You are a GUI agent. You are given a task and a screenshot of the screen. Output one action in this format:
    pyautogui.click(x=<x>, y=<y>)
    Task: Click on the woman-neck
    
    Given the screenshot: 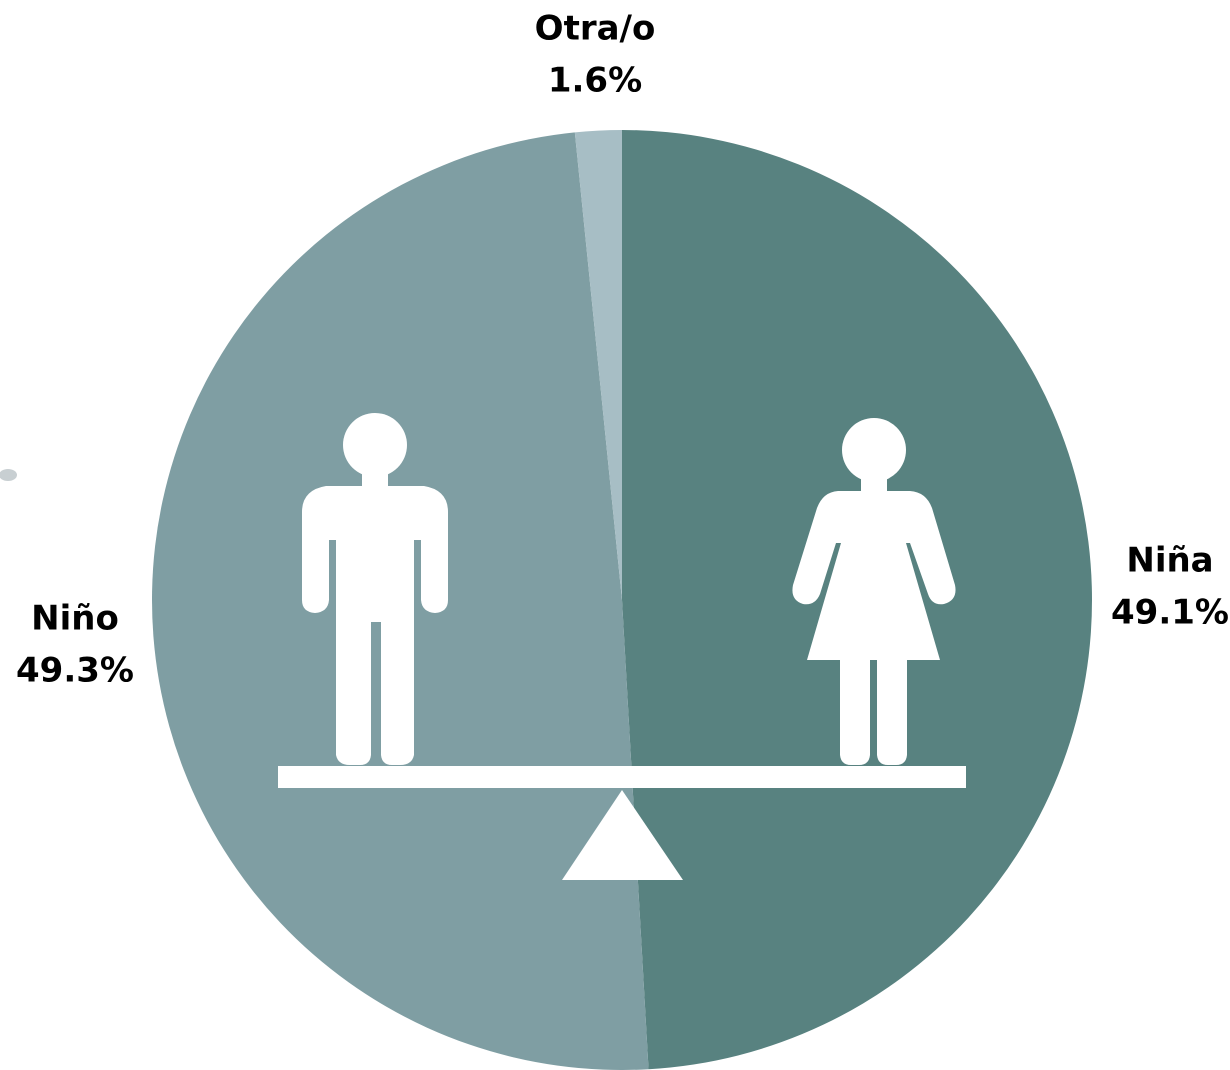 What is the action you would take?
    pyautogui.click(x=874, y=484)
    